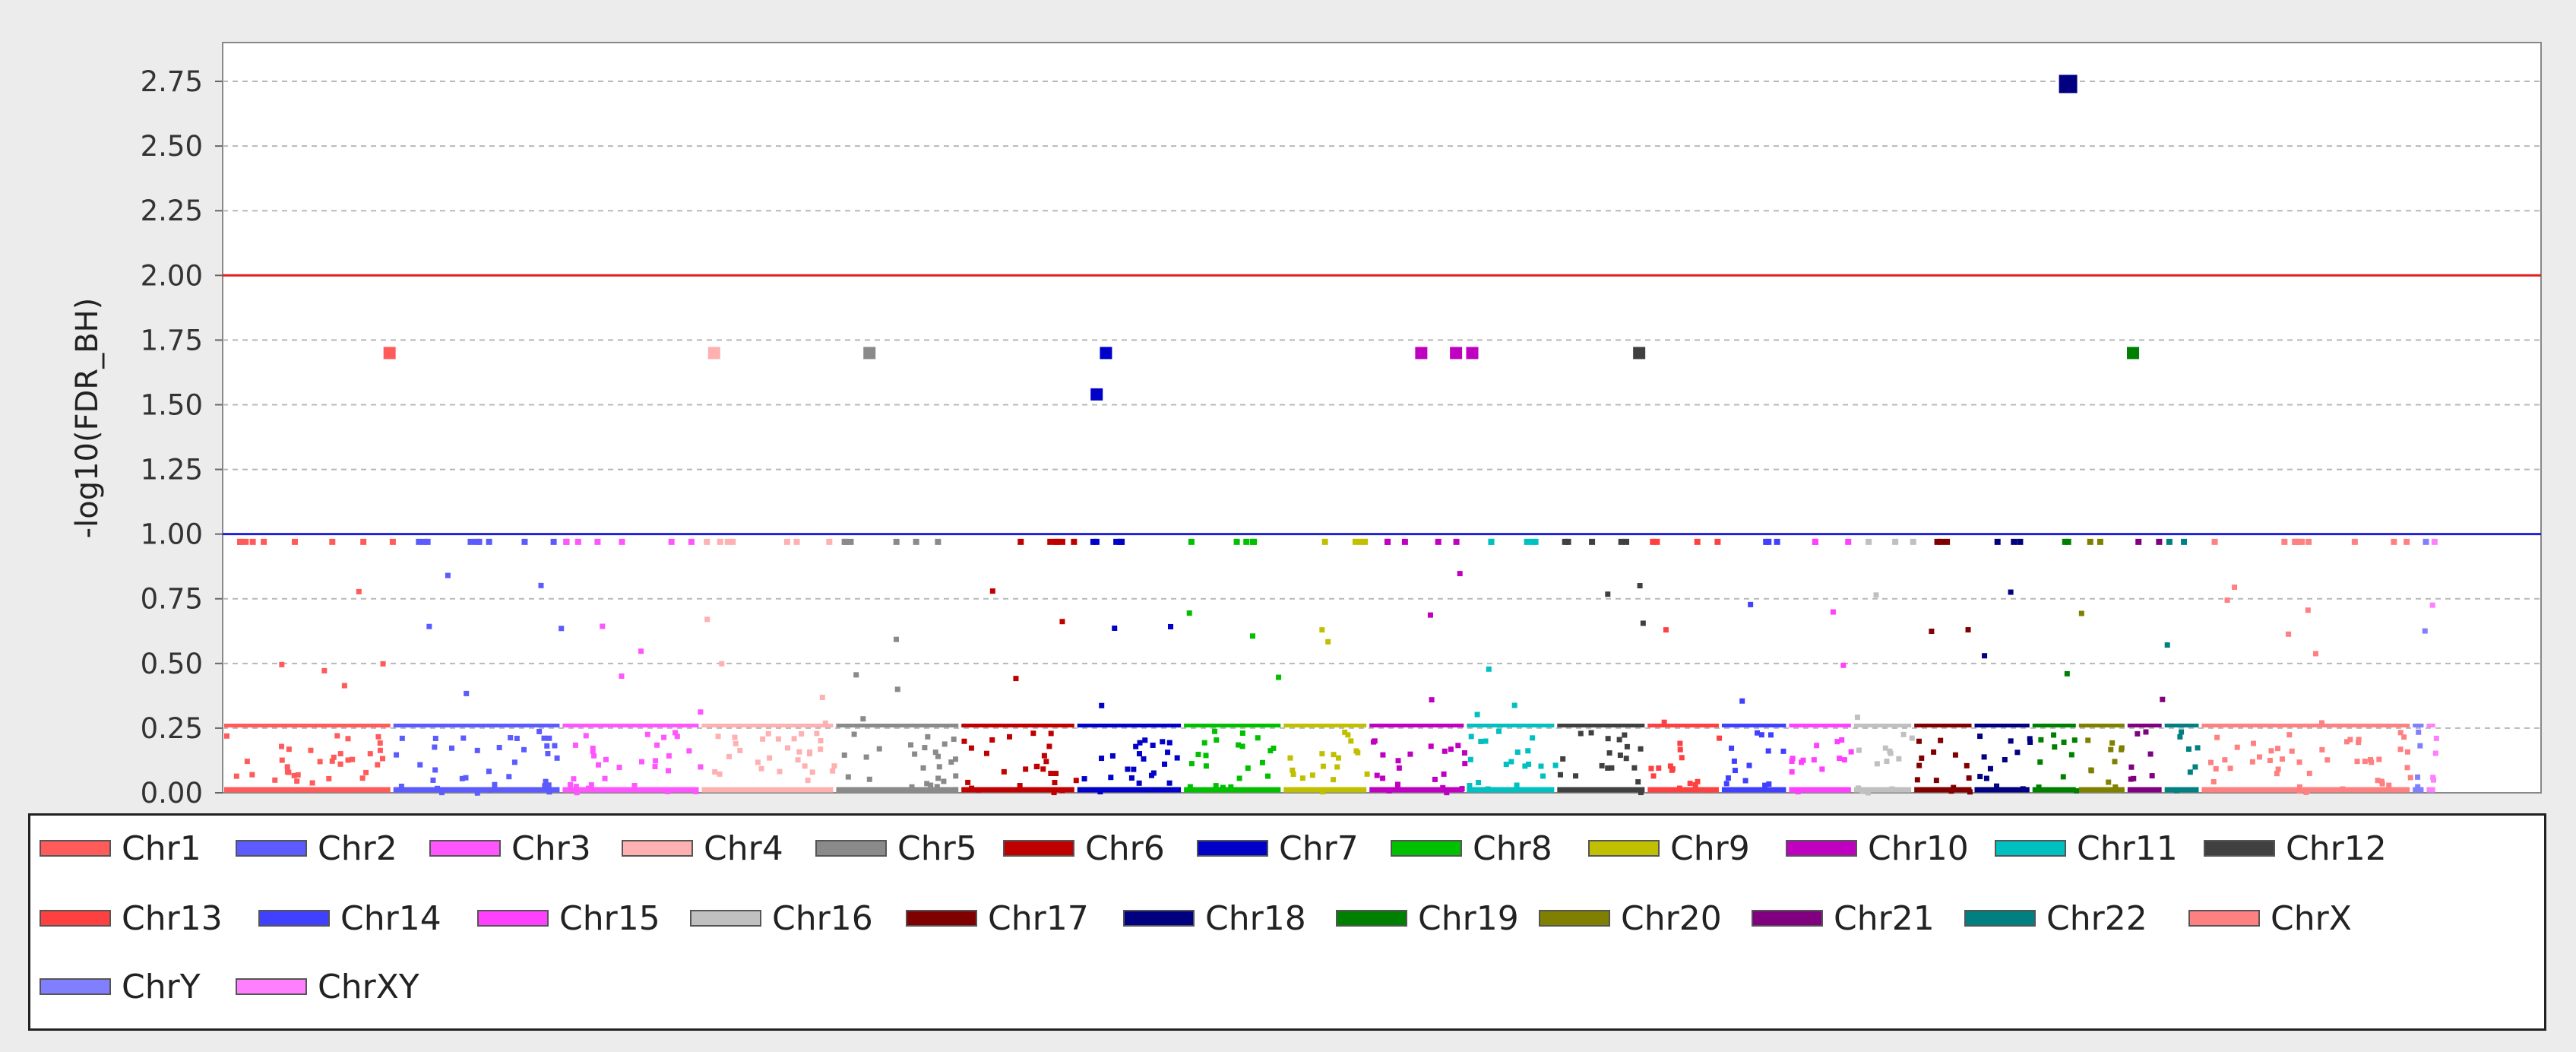 The image size is (2576, 1052). Describe the element at coordinates (1255, 918) in the screenshot. I see `legend-label: Chr18` at that location.